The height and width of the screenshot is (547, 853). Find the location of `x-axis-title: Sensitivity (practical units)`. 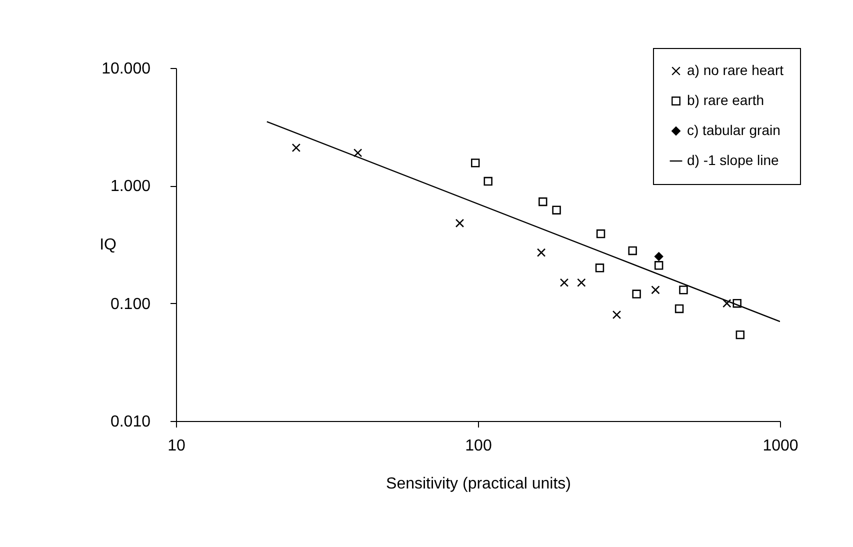

x-axis-title: Sensitivity (practical units) is located at coordinates (478, 484).